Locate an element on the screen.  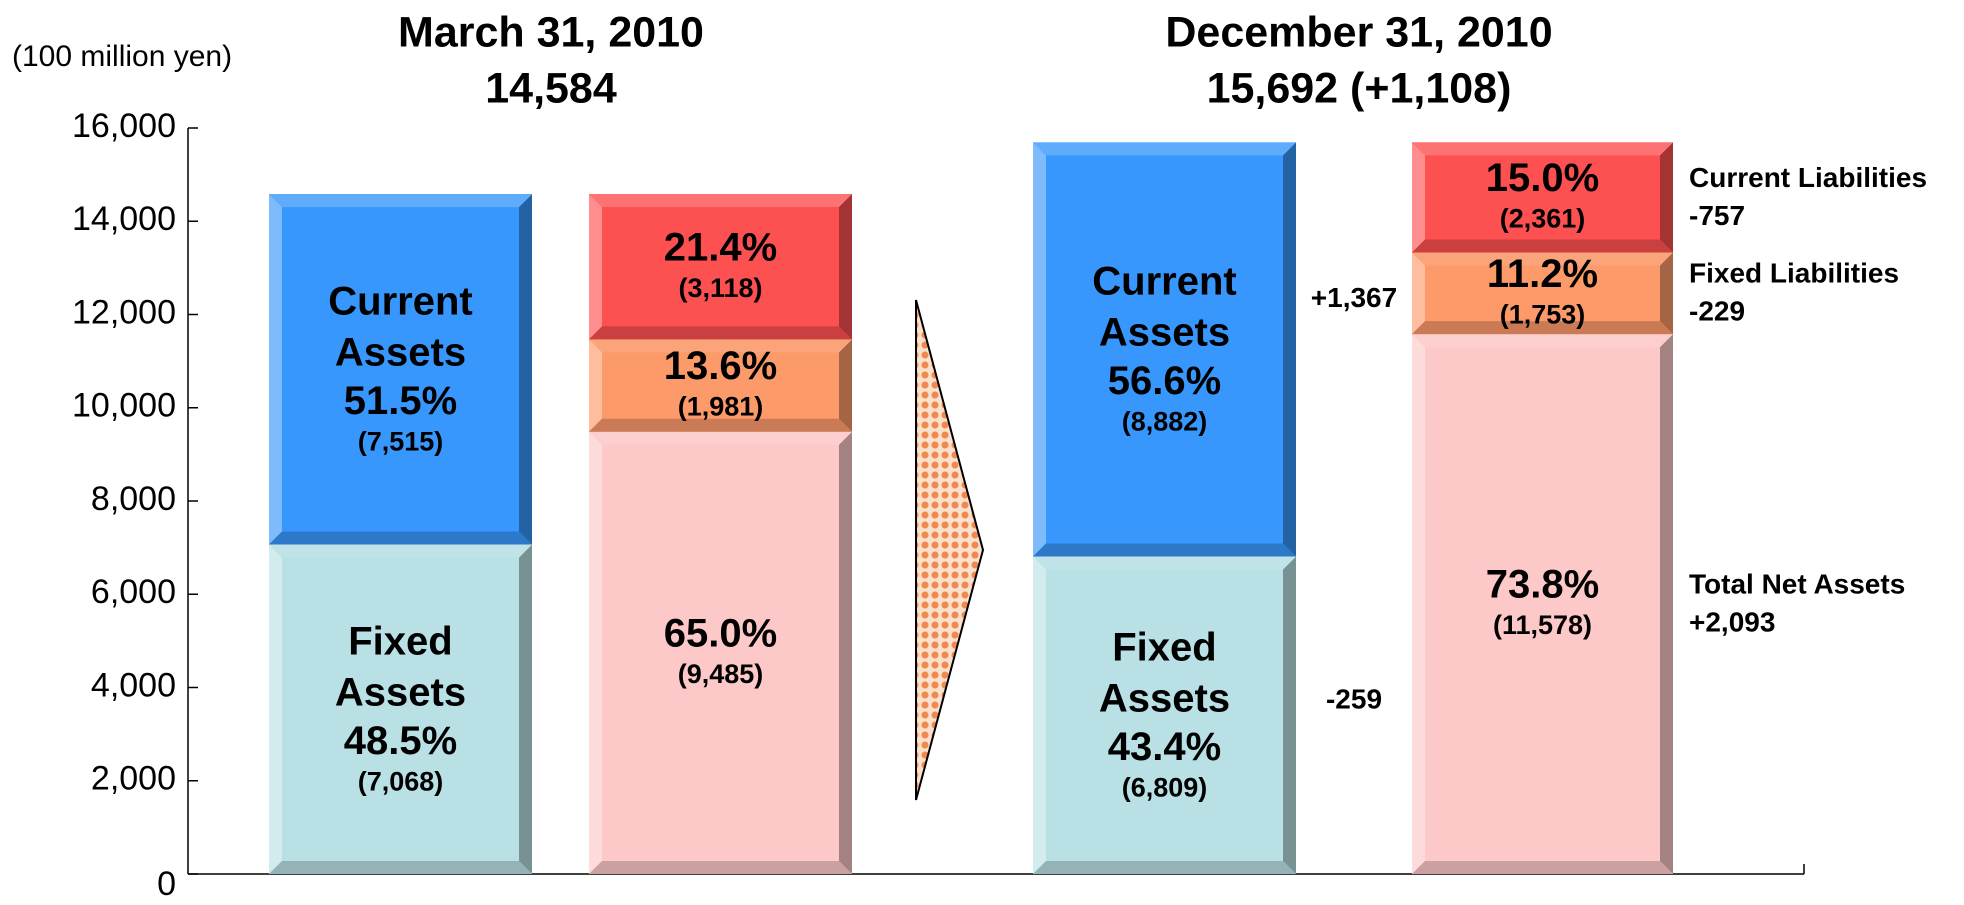
segment-share: 21.4% is located at coordinates (720, 247).